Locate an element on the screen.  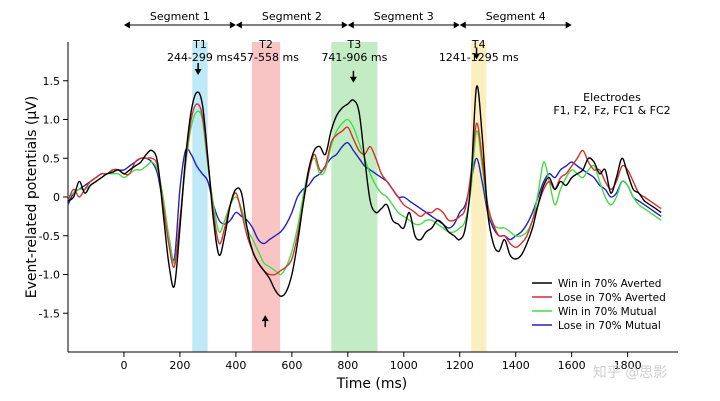
peak-arrow-head-t4 is located at coordinates (477, 56).